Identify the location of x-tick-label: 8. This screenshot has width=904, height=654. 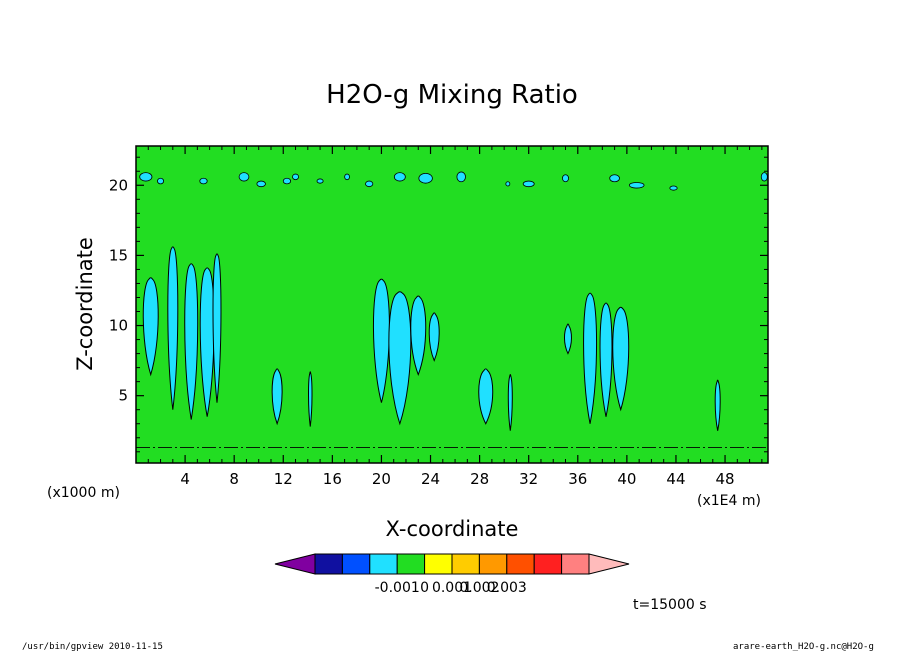
(234, 479).